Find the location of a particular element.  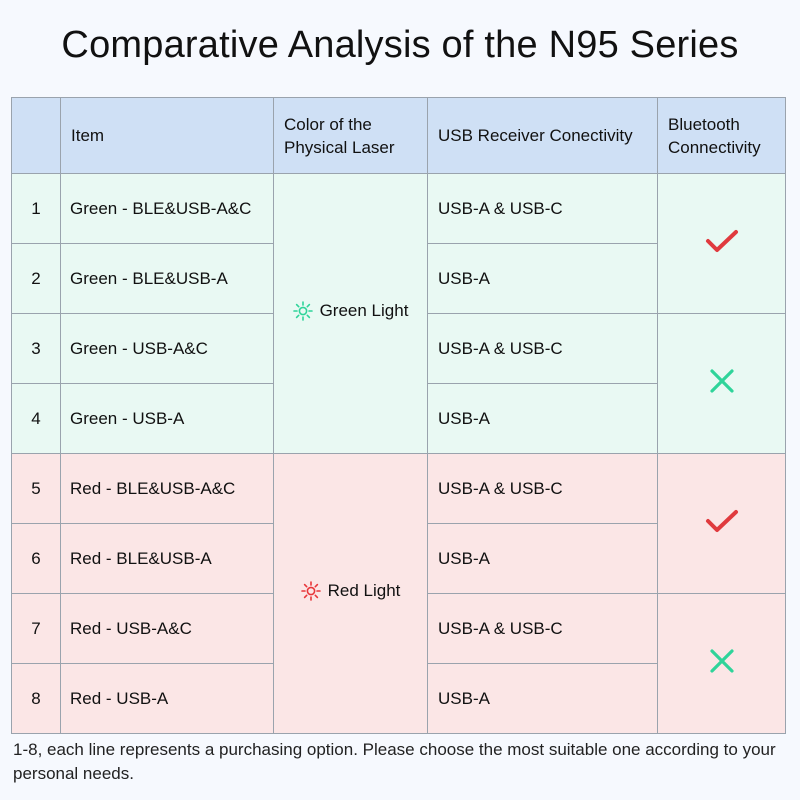

row-item: Green - USB-A&C is located at coordinates (167, 348).